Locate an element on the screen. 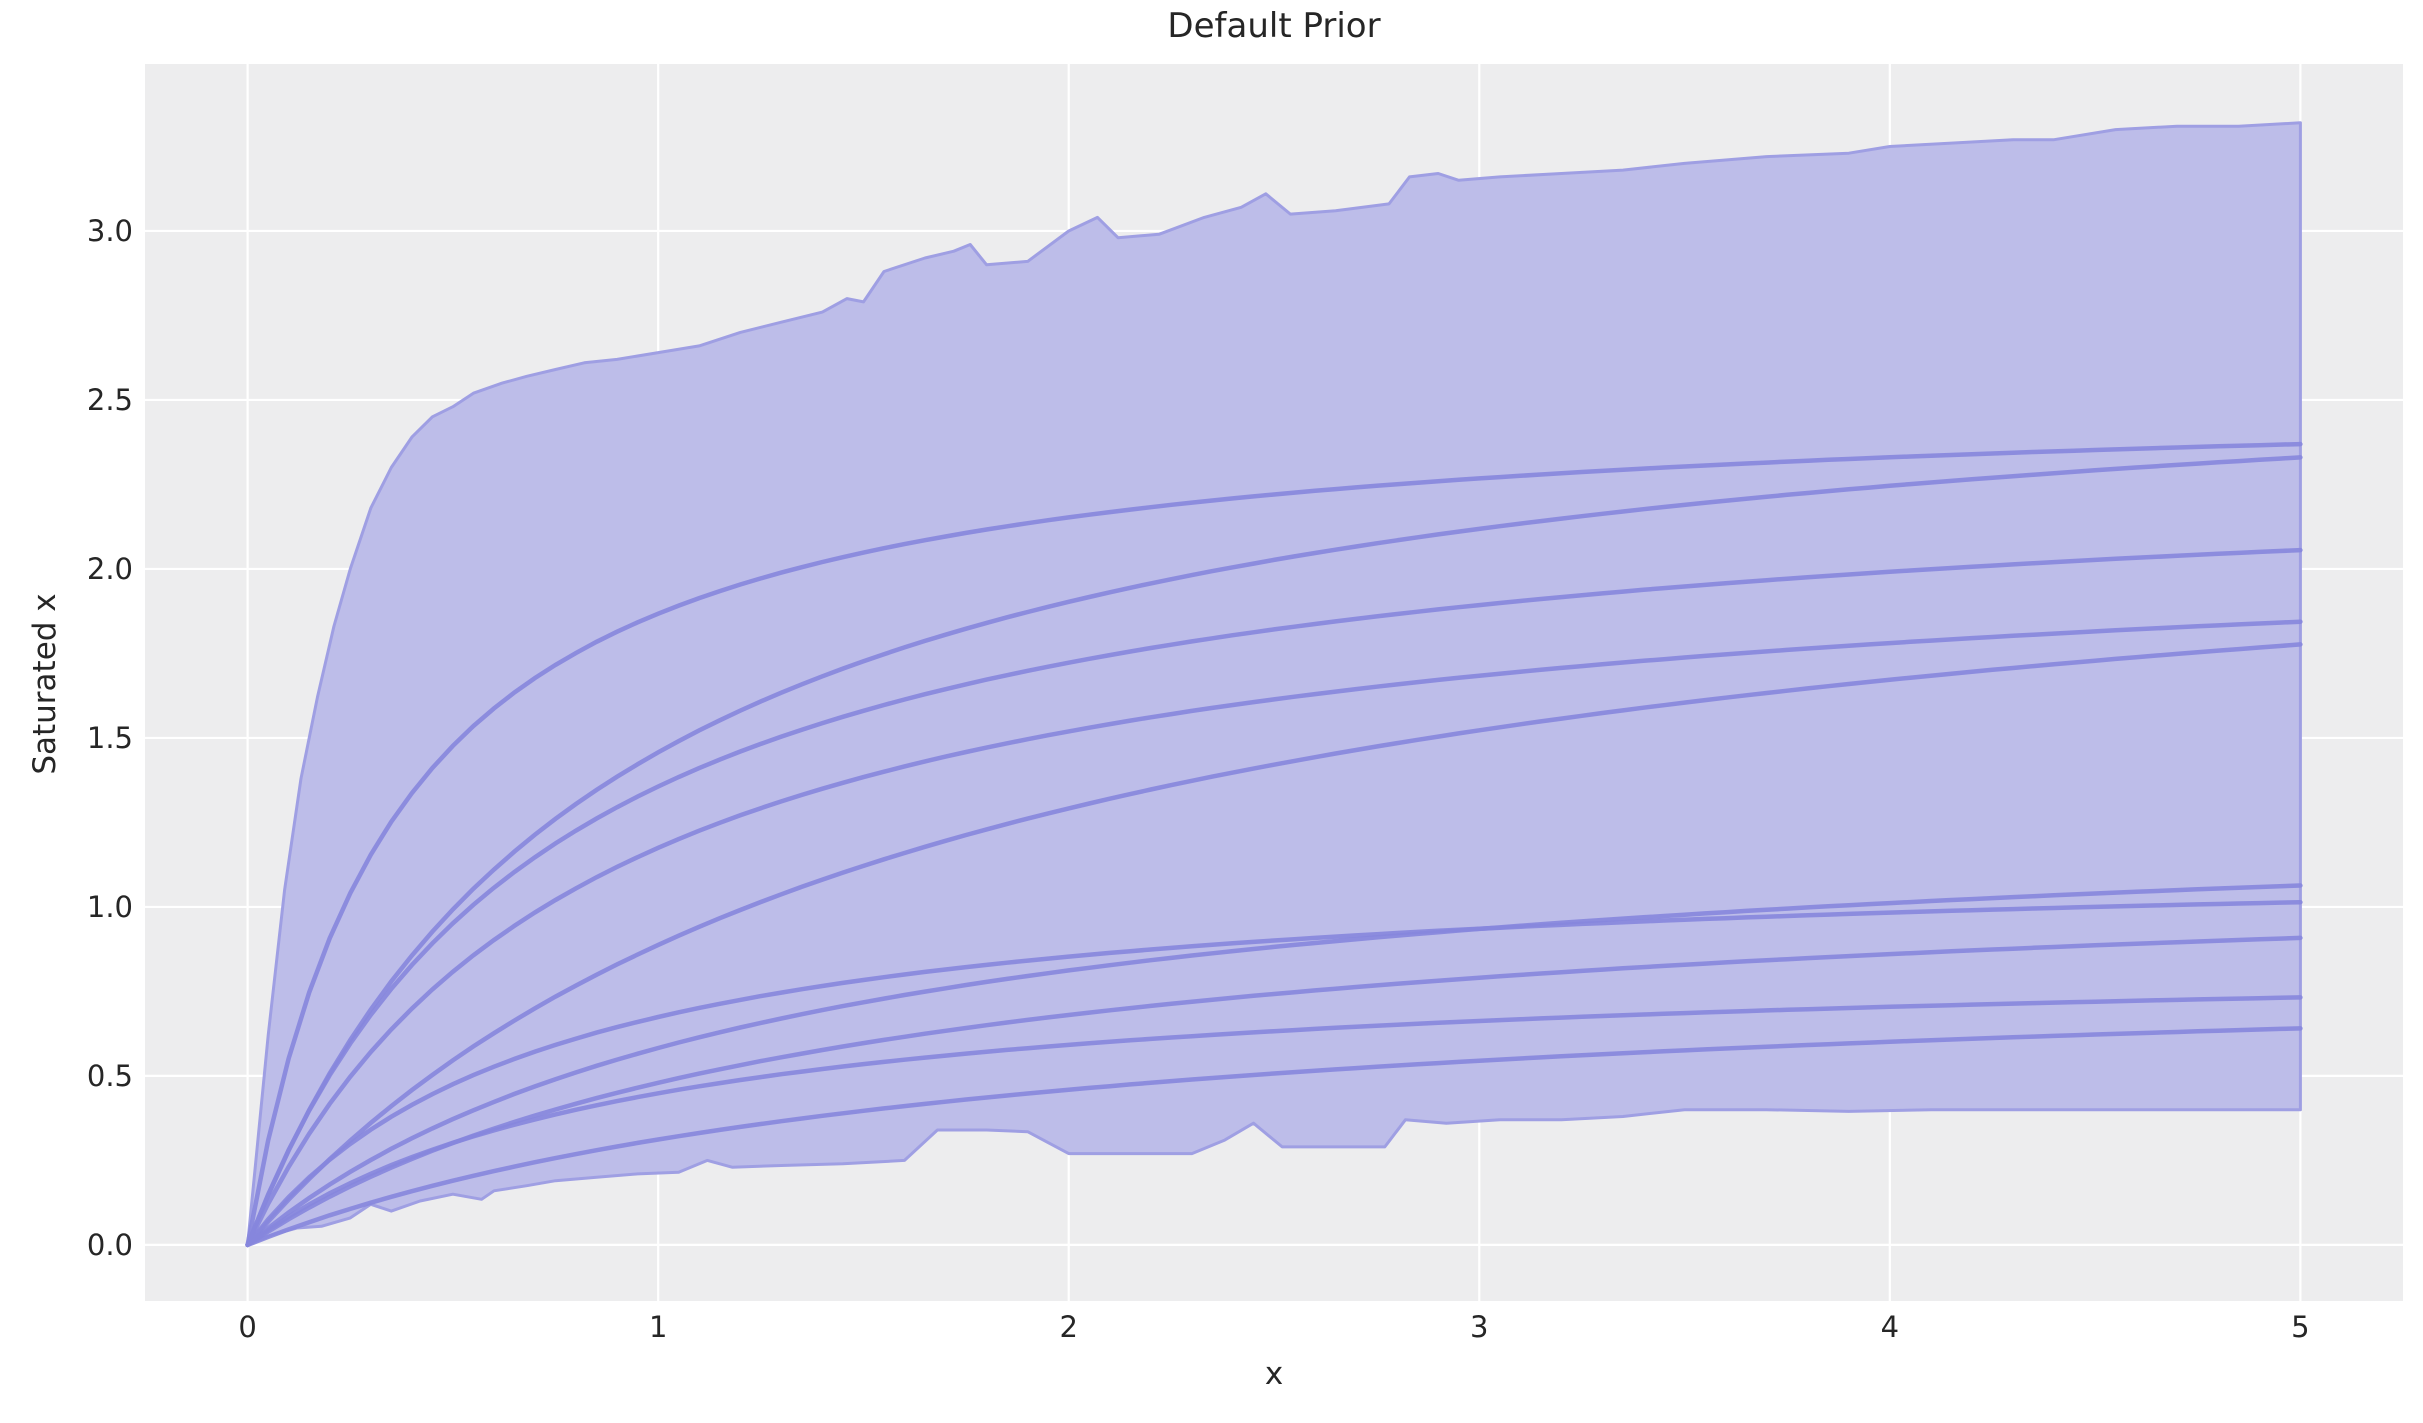  x-axis-label: x is located at coordinates (1274, 1374).